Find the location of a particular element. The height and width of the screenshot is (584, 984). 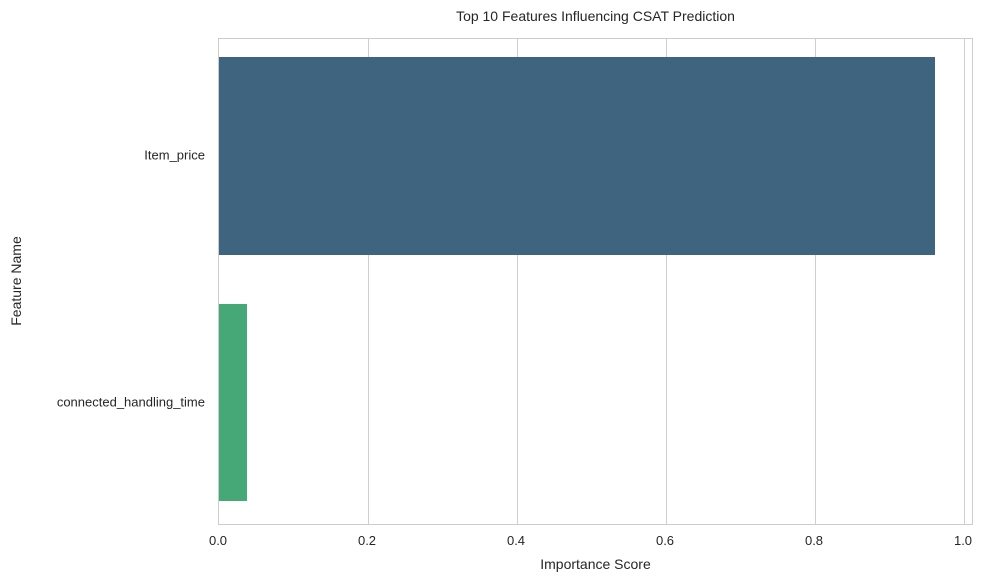

ytick-connected-handling-time: connected_handling_time is located at coordinates (130, 402).